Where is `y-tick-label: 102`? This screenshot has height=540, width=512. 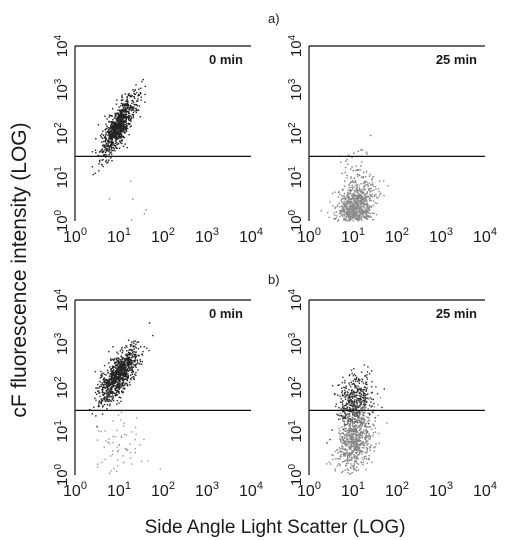
y-tick-label: 102 is located at coordinates (296, 387).